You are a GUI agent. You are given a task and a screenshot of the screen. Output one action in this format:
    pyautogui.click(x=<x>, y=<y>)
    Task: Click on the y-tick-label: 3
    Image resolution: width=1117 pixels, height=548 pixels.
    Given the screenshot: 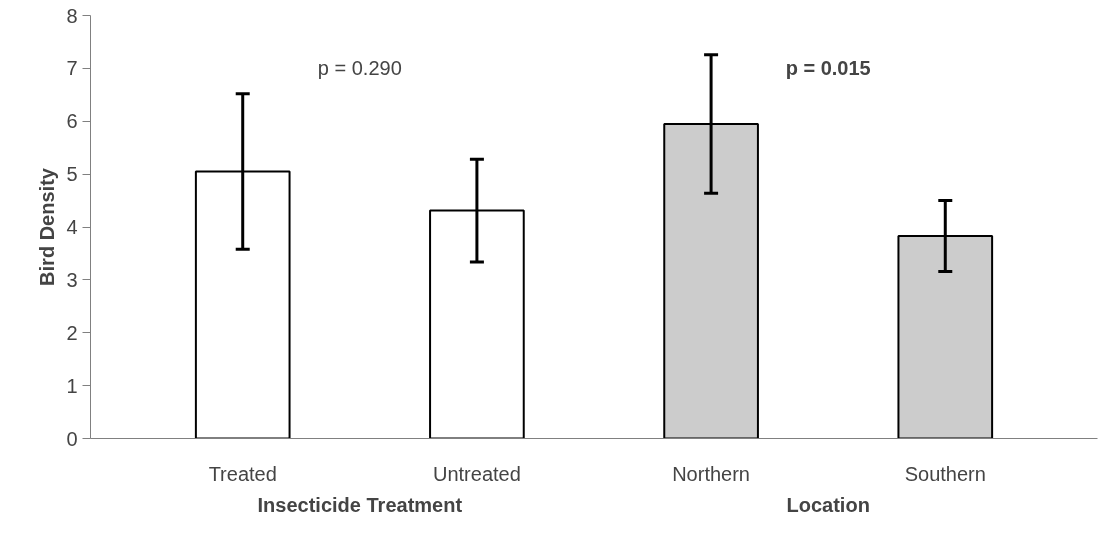 What is the action you would take?
    pyautogui.click(x=72, y=279)
    